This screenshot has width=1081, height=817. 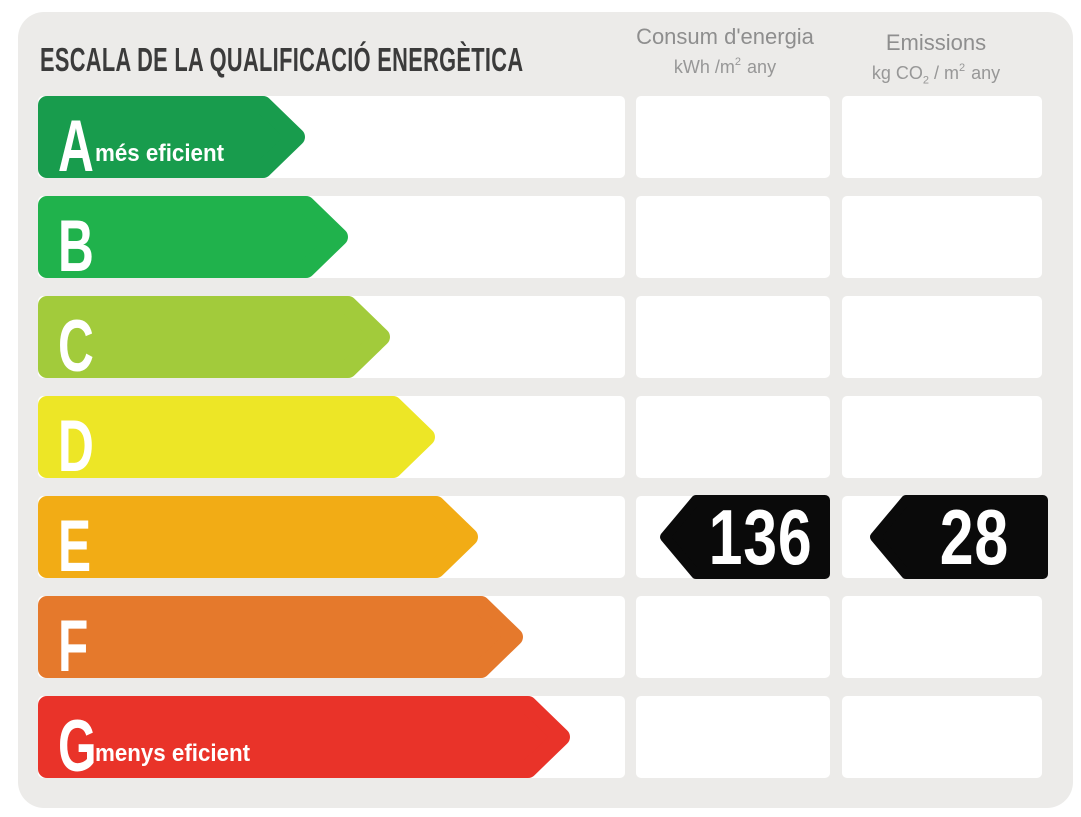 What do you see at coordinates (936, 74) in the screenshot?
I see `emissions-column-units: kg CO2 / m2 any` at bounding box center [936, 74].